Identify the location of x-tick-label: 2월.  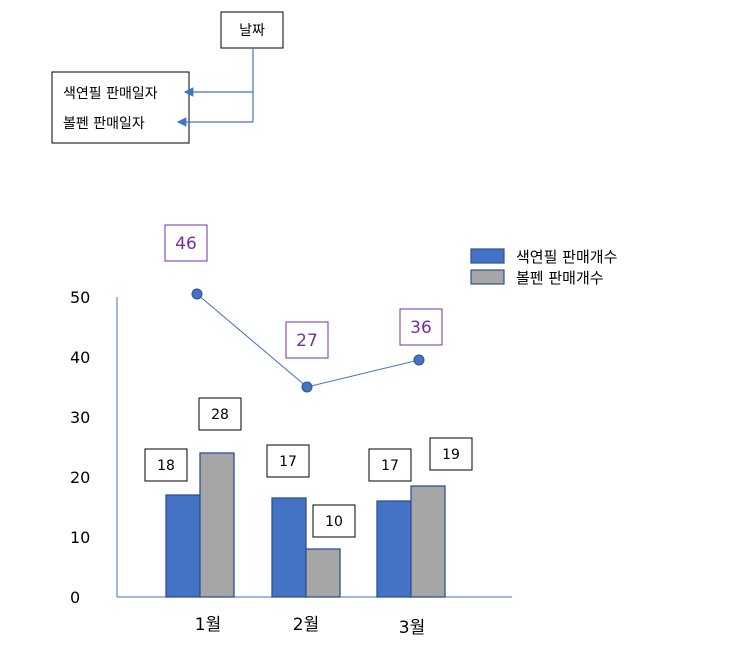
(306, 625).